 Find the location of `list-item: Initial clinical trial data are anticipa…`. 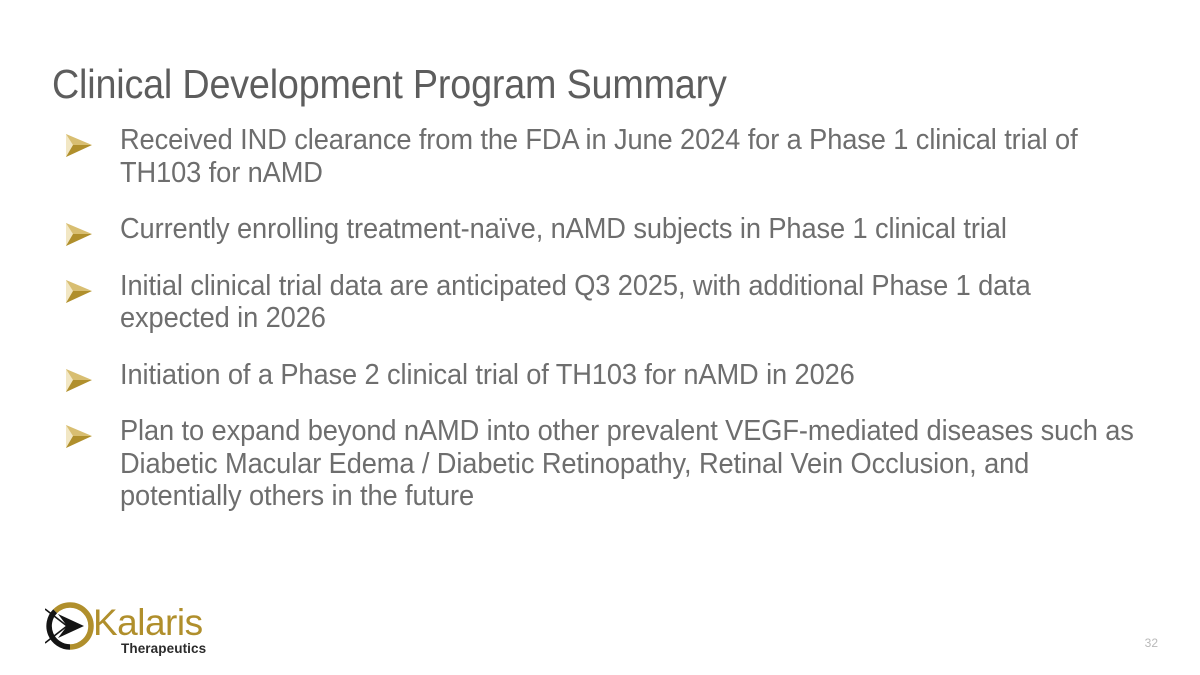

list-item: Initial clinical trial data are anticipa… is located at coordinates (597, 302).